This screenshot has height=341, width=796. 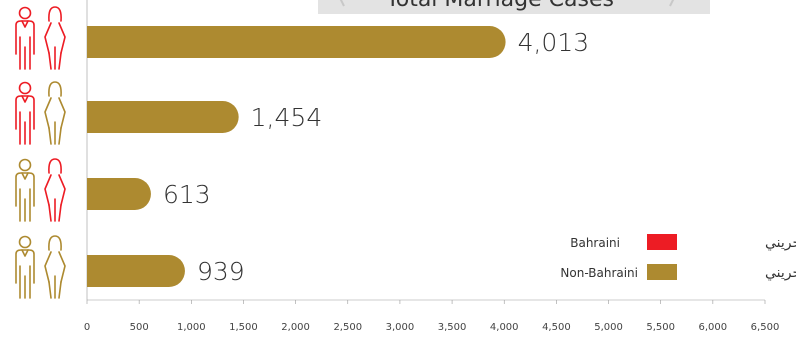 I want to click on value-label-2: 1,454, so click(x=287, y=117).